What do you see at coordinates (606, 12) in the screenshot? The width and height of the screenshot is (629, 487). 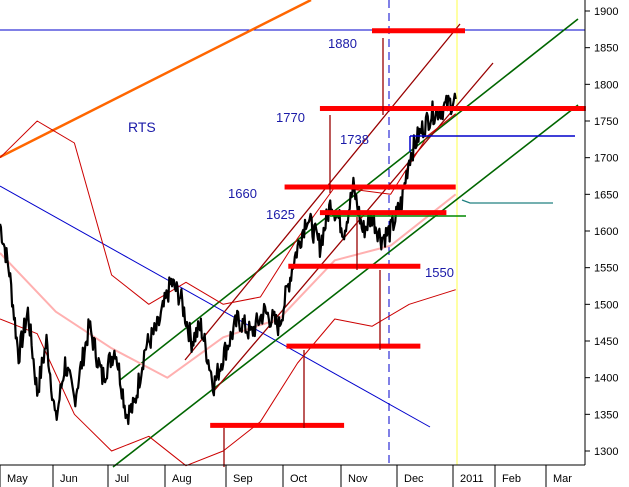 I see `y-tick-label-1900: 1900` at bounding box center [606, 12].